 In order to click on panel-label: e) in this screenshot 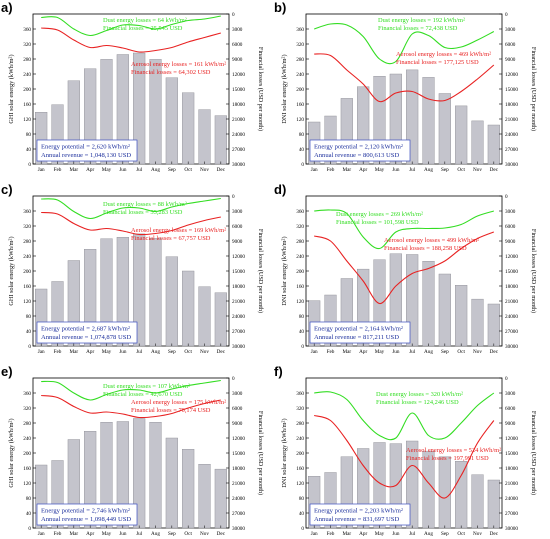, I will do `click(7, 371)`.